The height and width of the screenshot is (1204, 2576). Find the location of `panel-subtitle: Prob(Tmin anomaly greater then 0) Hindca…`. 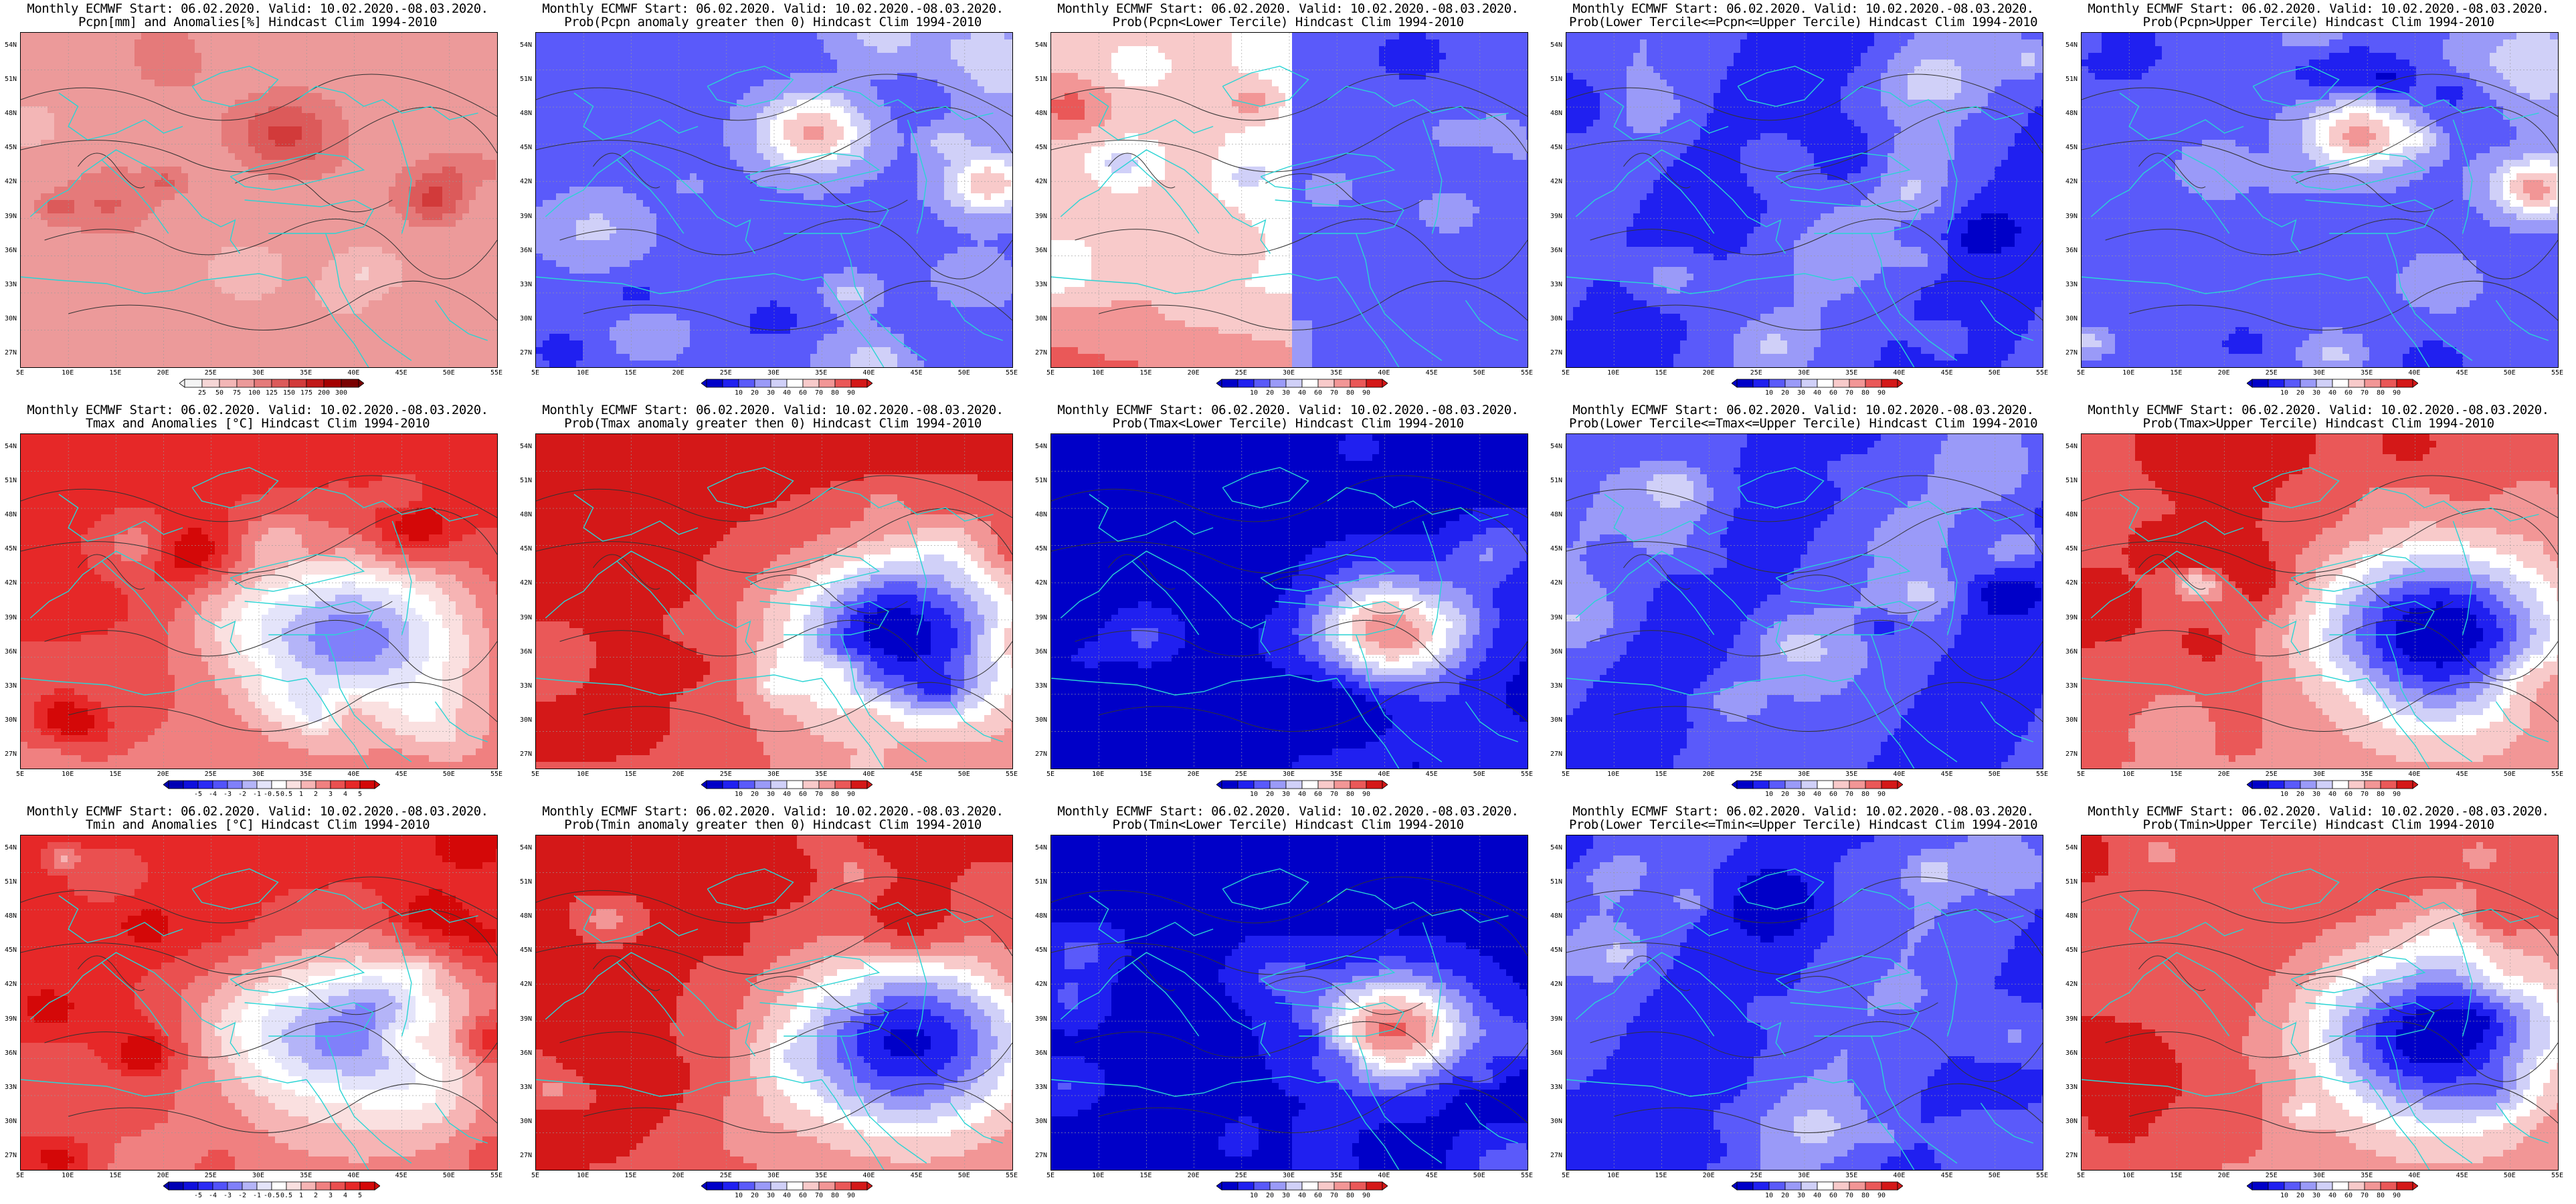

panel-subtitle: Prob(Tmin anomaly greater then 0) Hindca… is located at coordinates (773, 824).